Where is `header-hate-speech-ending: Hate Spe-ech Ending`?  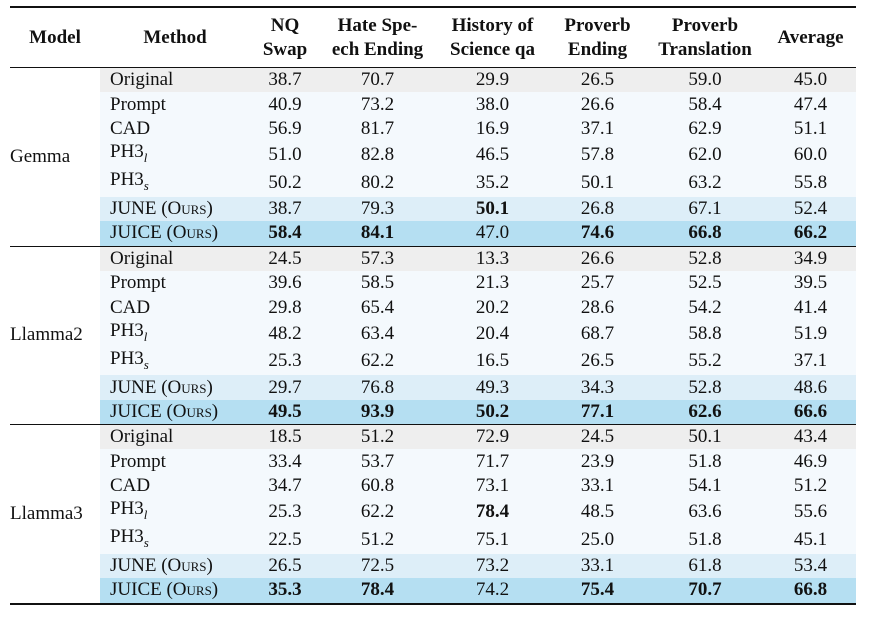
header-hate-speech-ending: Hate Spe-ech Ending is located at coordinates (377, 38).